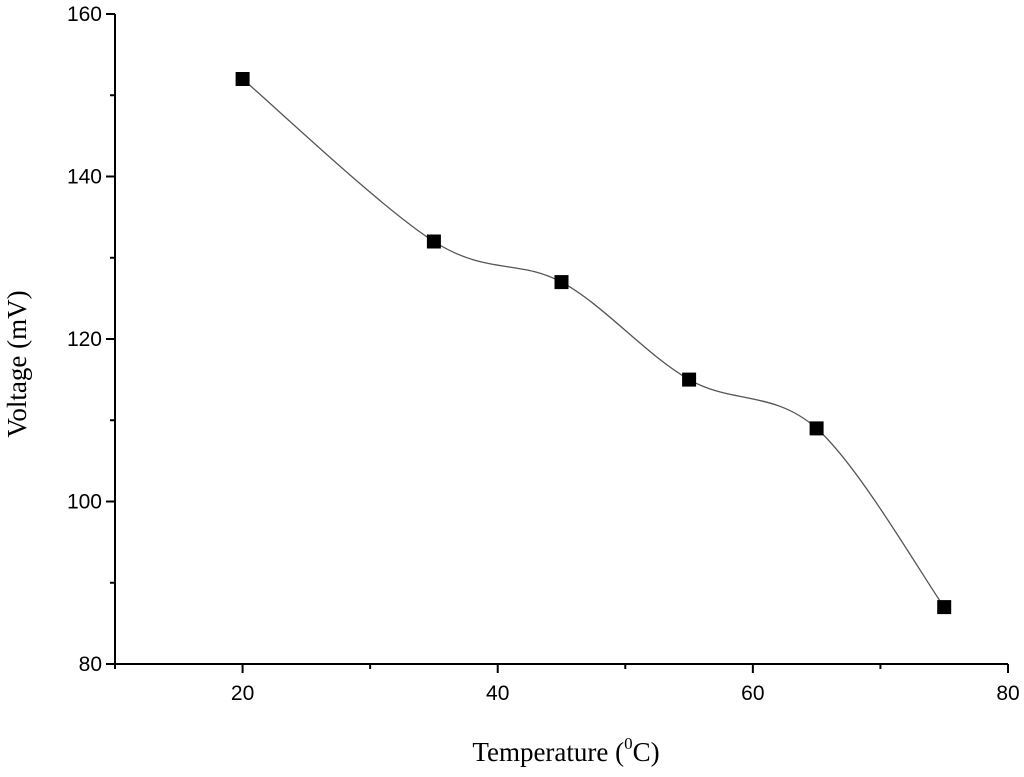  What do you see at coordinates (90, 664) in the screenshot?
I see `y-tick-label: 80` at bounding box center [90, 664].